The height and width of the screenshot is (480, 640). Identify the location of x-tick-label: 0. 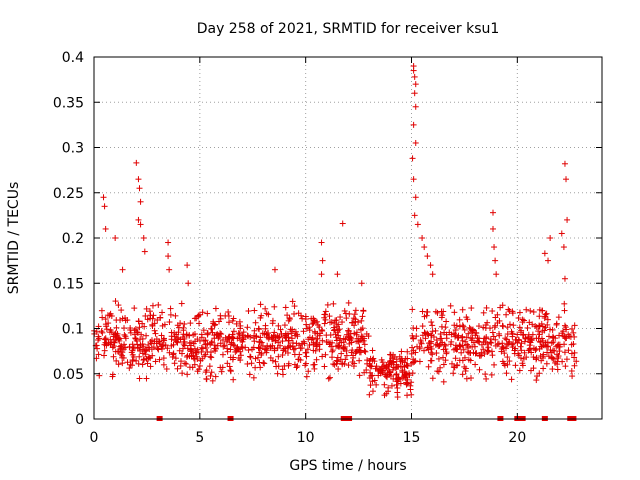
(94, 438).